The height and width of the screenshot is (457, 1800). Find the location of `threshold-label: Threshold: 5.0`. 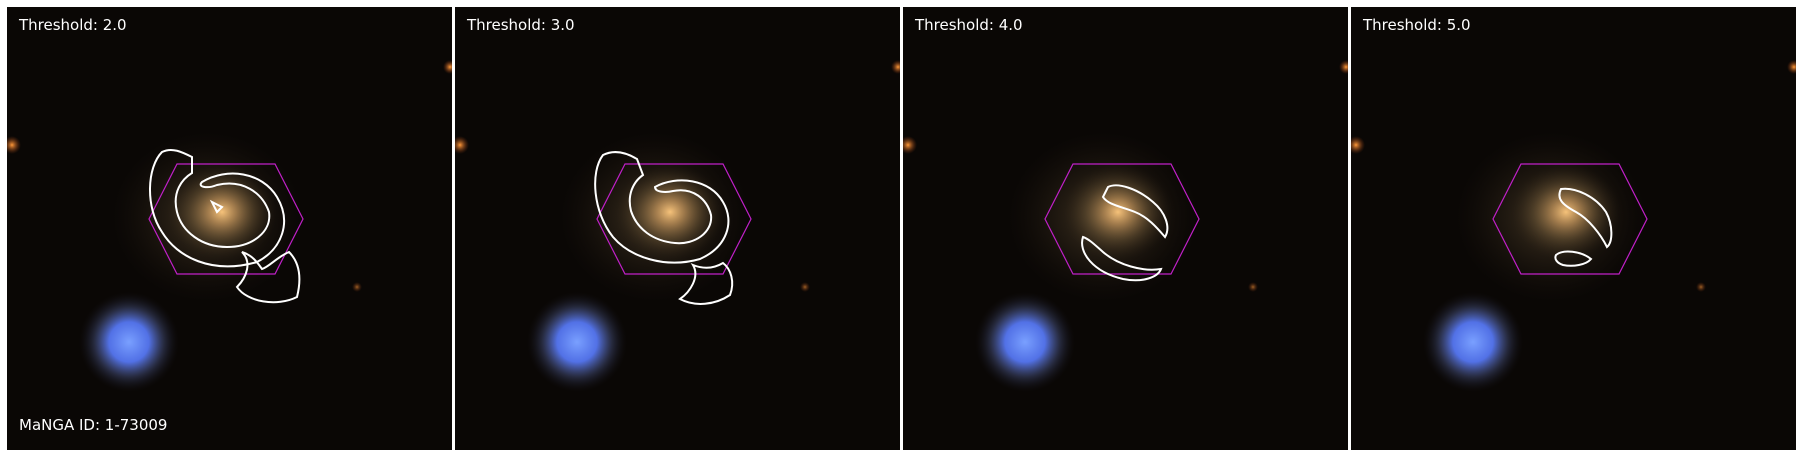

threshold-label: Threshold: 5.0 is located at coordinates (1417, 25).